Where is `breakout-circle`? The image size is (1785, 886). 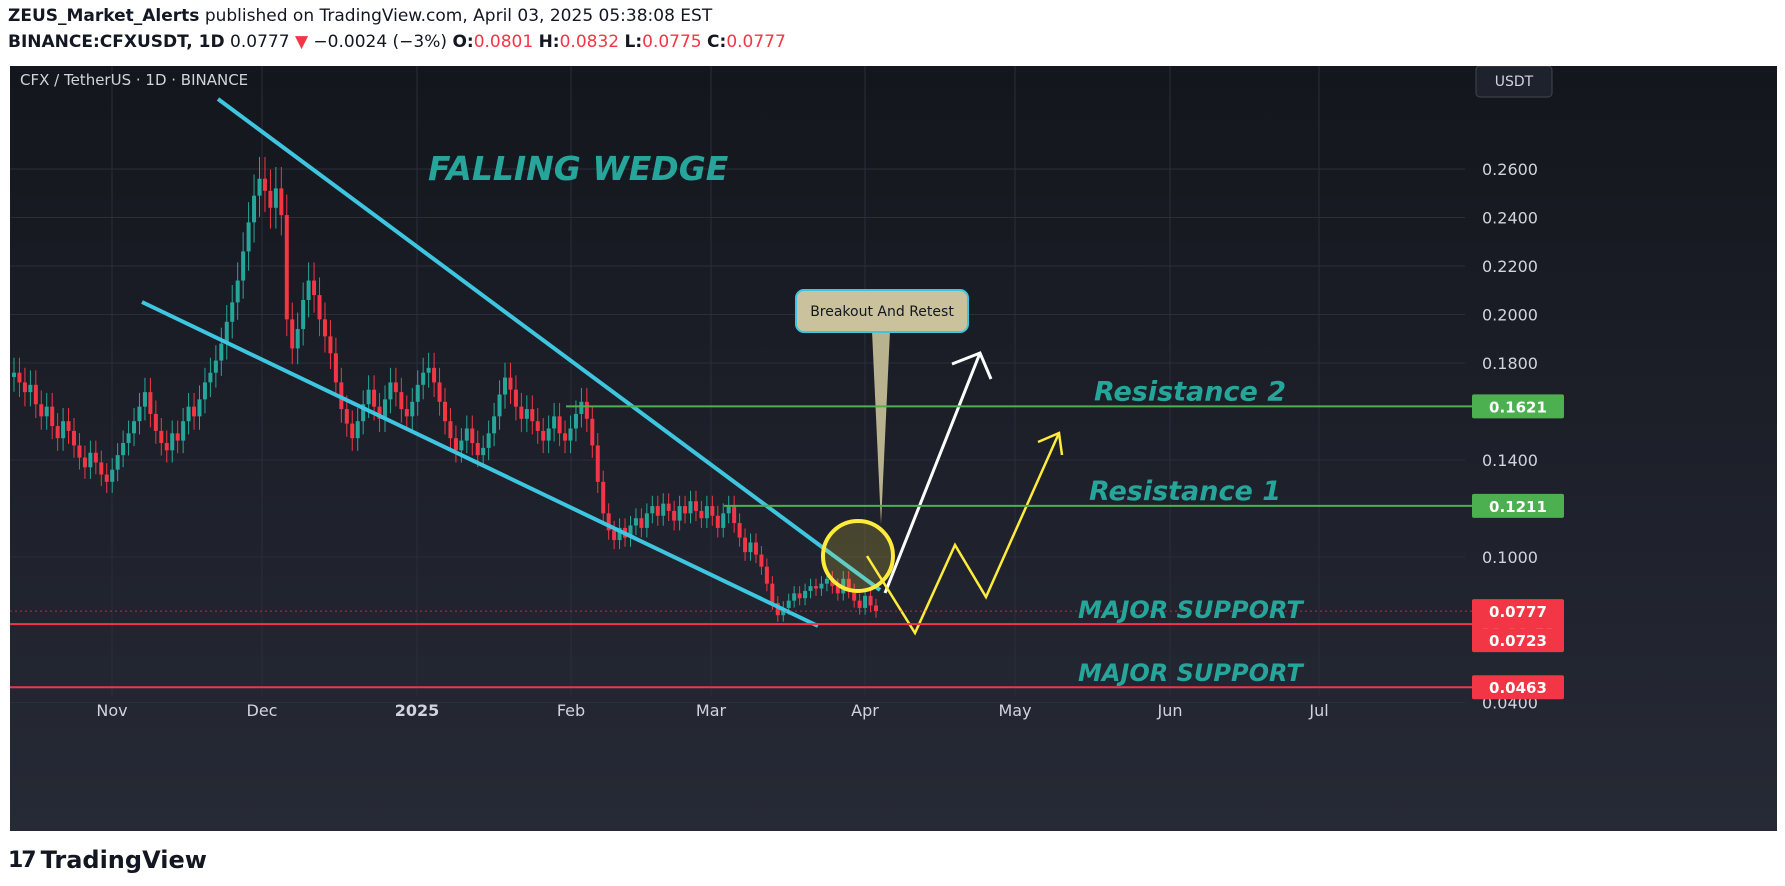 breakout-circle is located at coordinates (858, 556).